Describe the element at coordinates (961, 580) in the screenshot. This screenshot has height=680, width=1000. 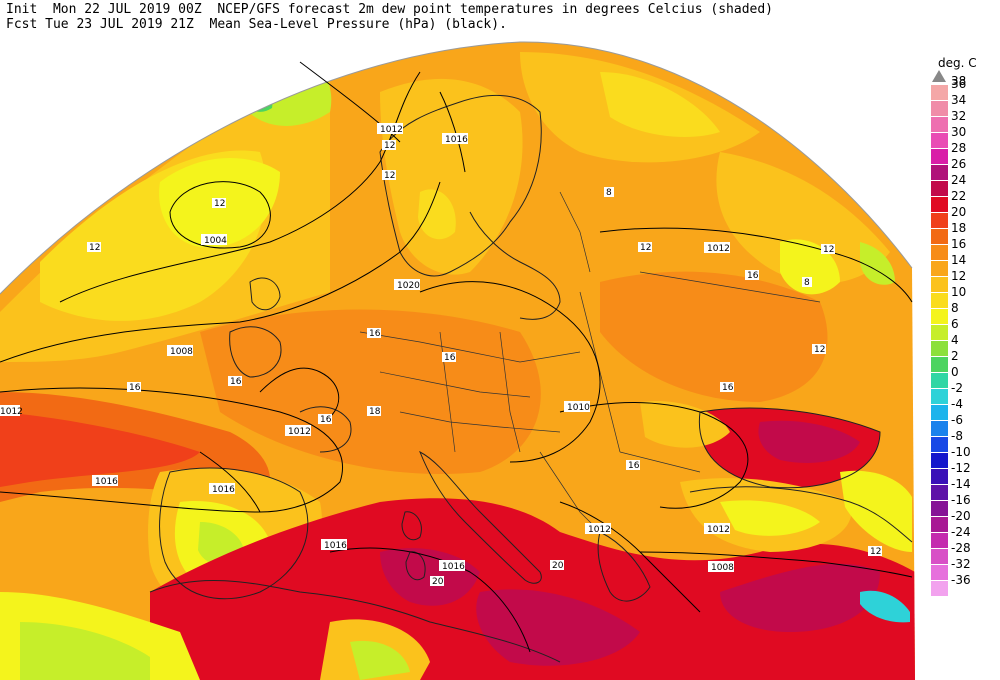
I see `legend-label: -36` at that location.